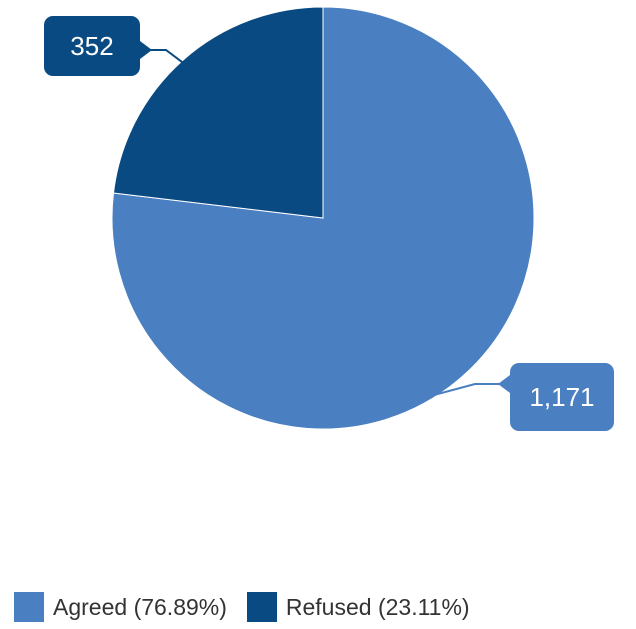 The width and height of the screenshot is (636, 629). I want to click on legend-item-agreed: Agreed (76.89%), so click(120, 607).